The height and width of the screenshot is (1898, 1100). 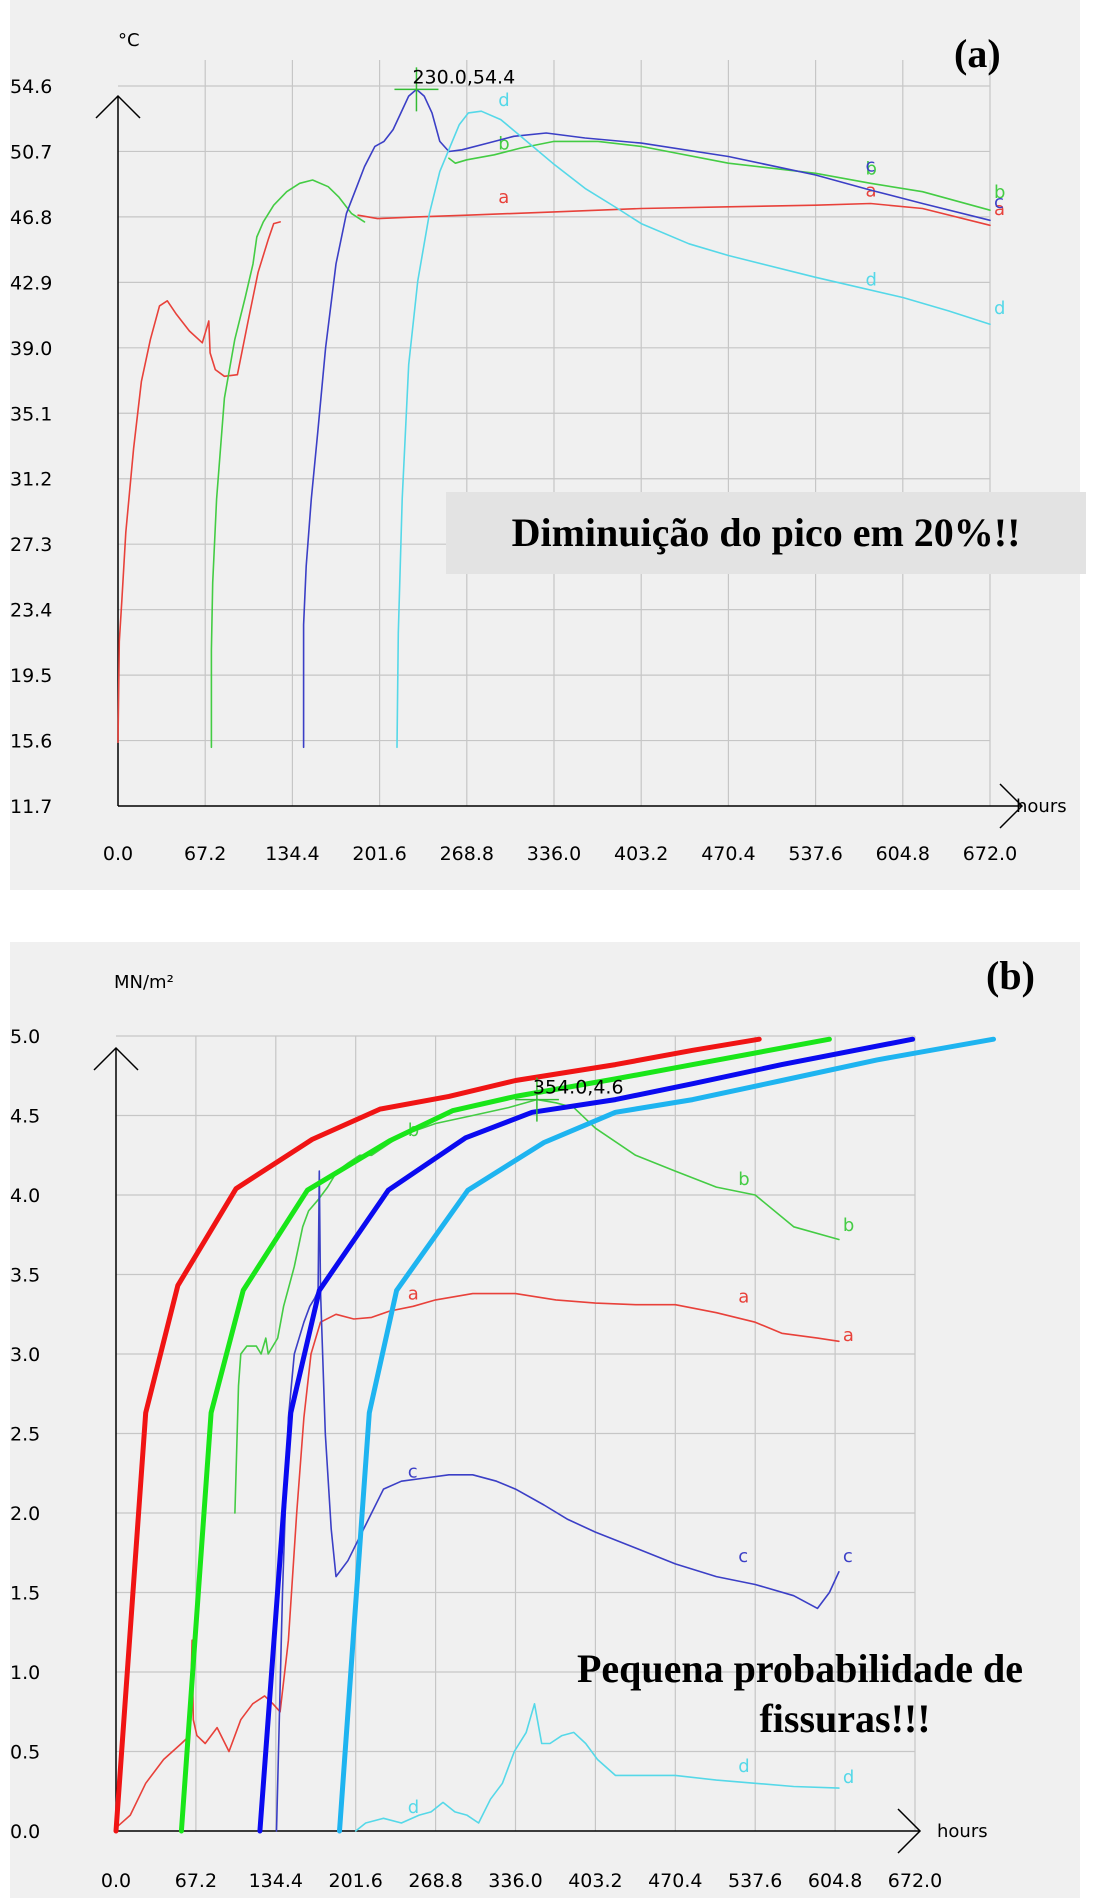 What do you see at coordinates (800, 1694) in the screenshot?
I see `crack-probability-annotation: Pequena probabilidade de fissuras!!!` at bounding box center [800, 1694].